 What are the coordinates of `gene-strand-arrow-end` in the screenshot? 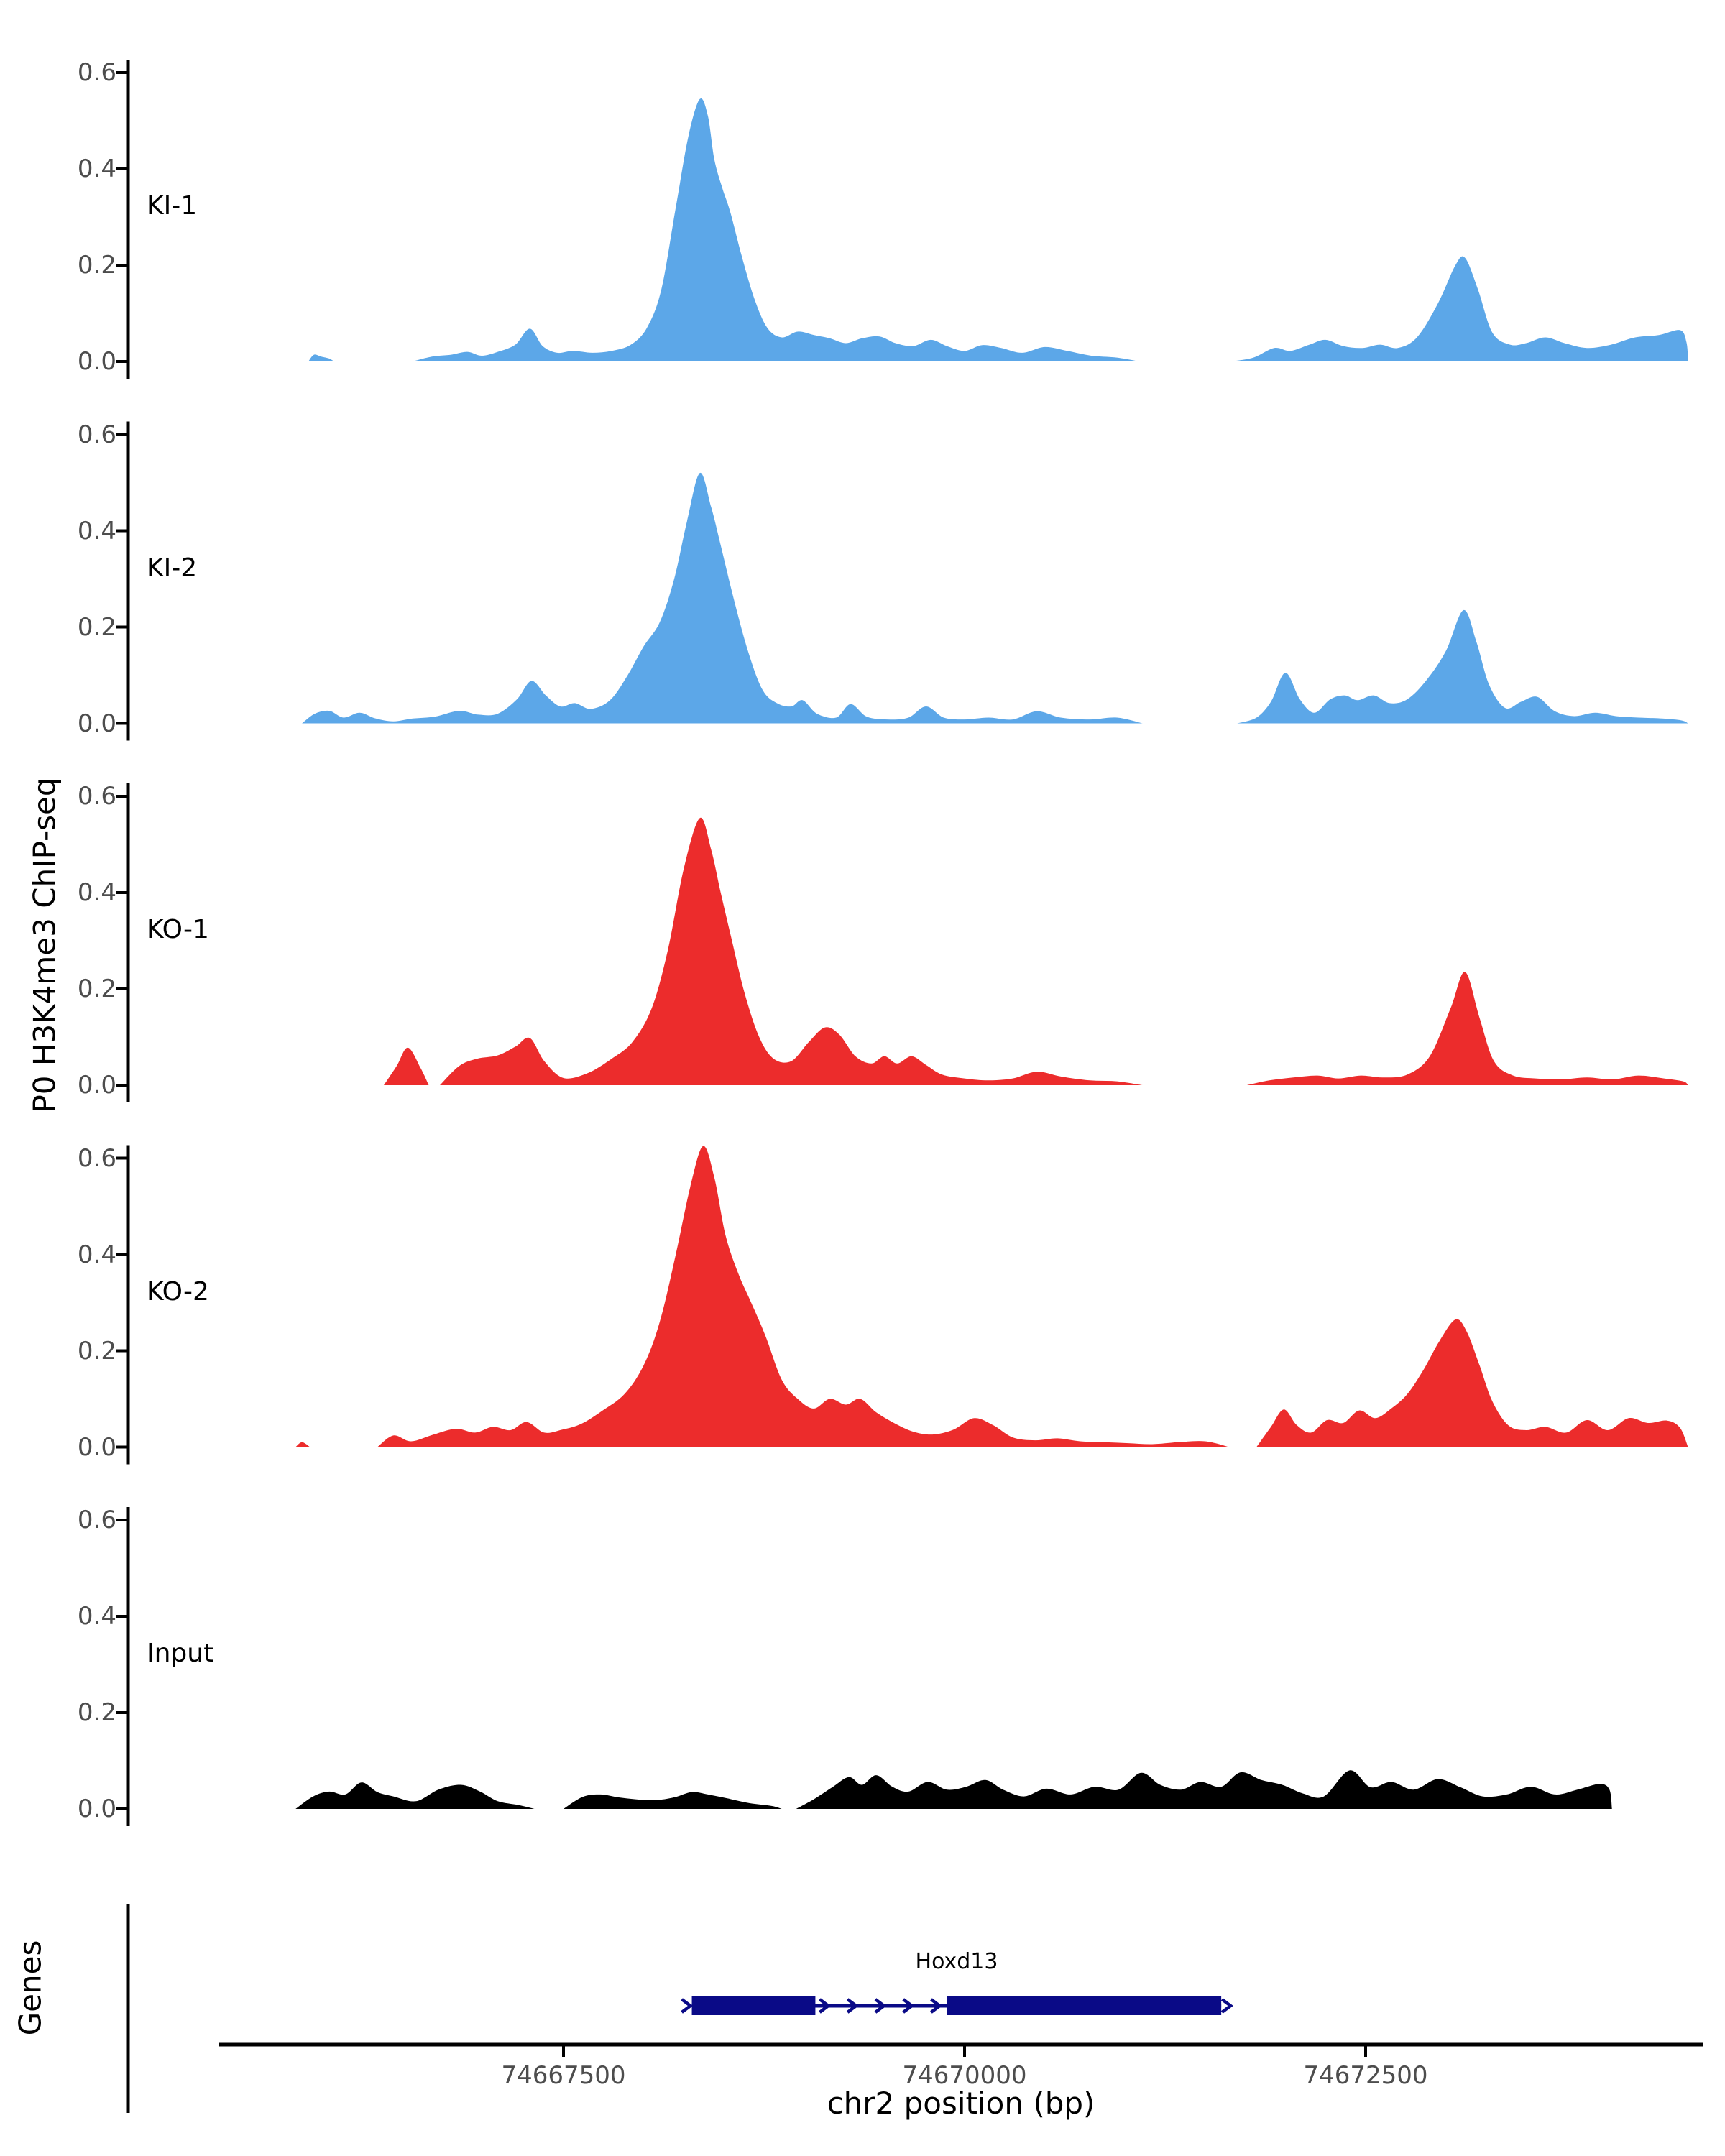 It's located at (1226, 2006).